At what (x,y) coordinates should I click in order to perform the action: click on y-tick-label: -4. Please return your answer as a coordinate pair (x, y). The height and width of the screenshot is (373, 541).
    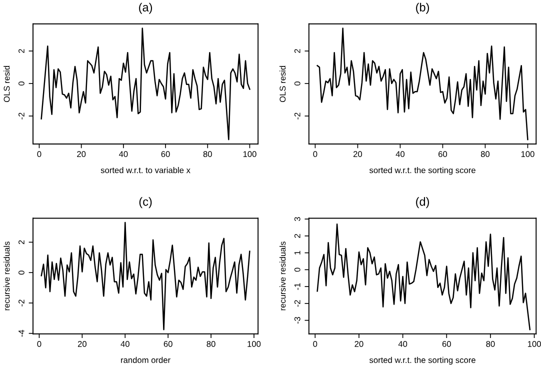
    Looking at the image, I should click on (21, 333).